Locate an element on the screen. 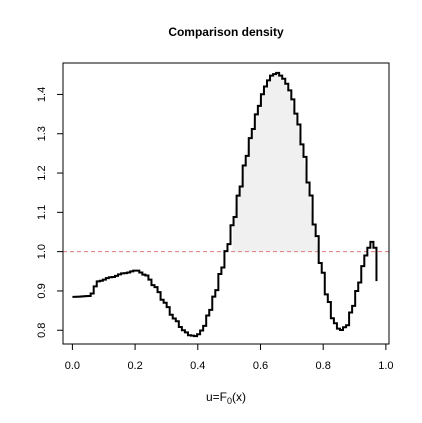  shaded-region-layer is located at coordinates (275, 162).